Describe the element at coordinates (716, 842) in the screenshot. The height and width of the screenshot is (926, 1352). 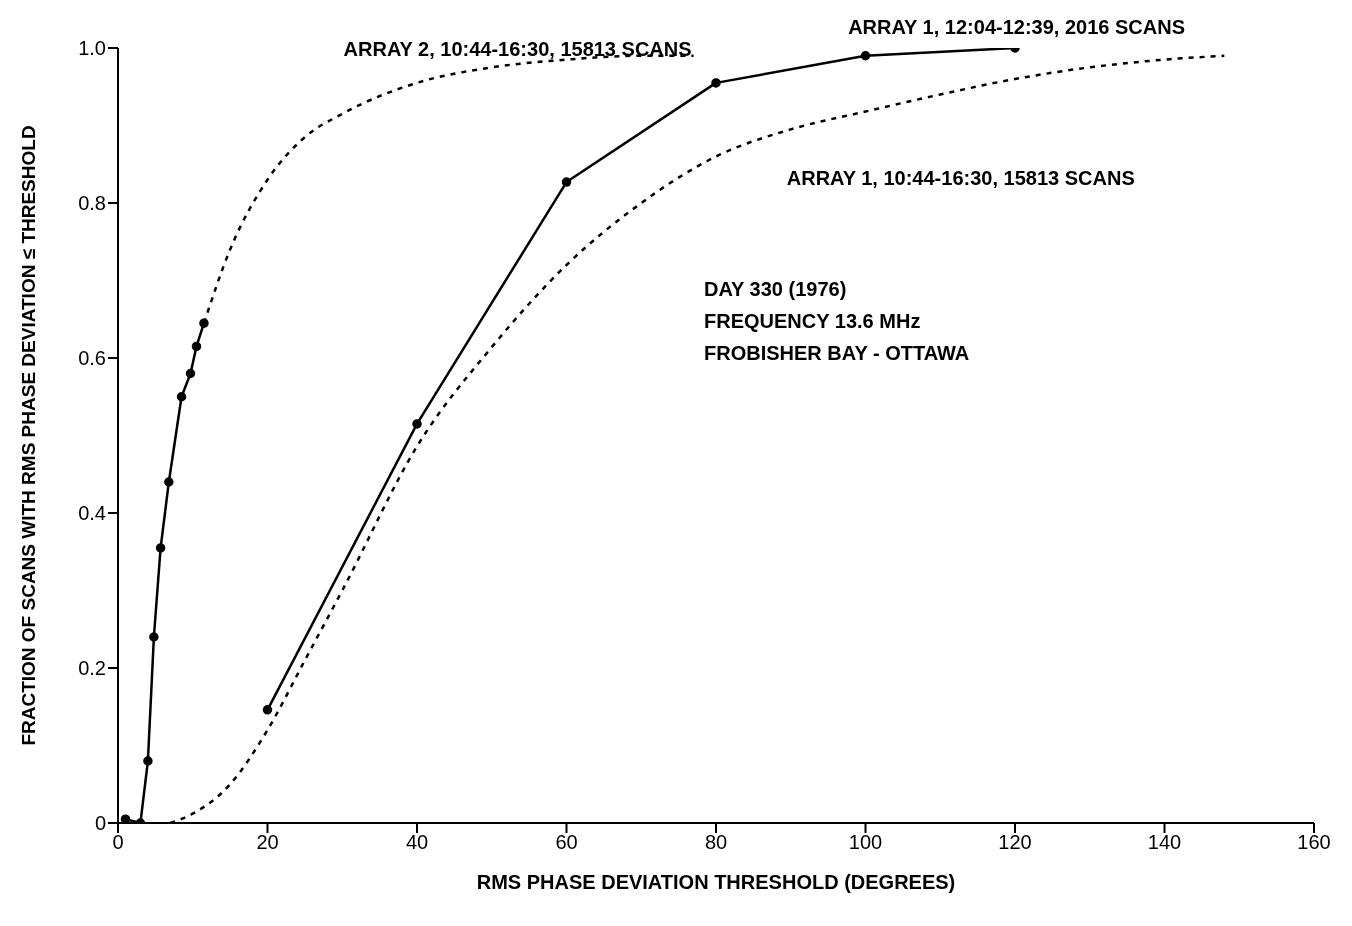
I see `x-tick-label: 80` at that location.